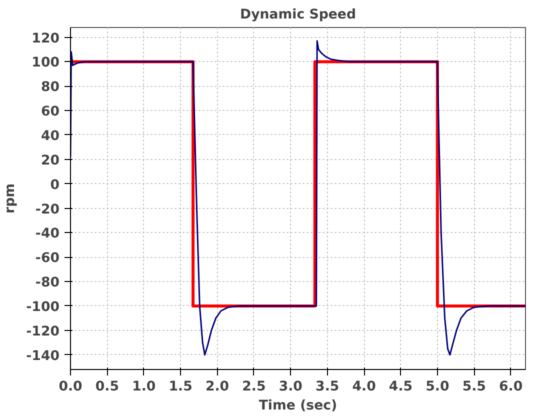 Image resolution: width=539 pixels, height=416 pixels. Describe the element at coordinates (254, 387) in the screenshot. I see `x-tick-label: 2.5` at that location.